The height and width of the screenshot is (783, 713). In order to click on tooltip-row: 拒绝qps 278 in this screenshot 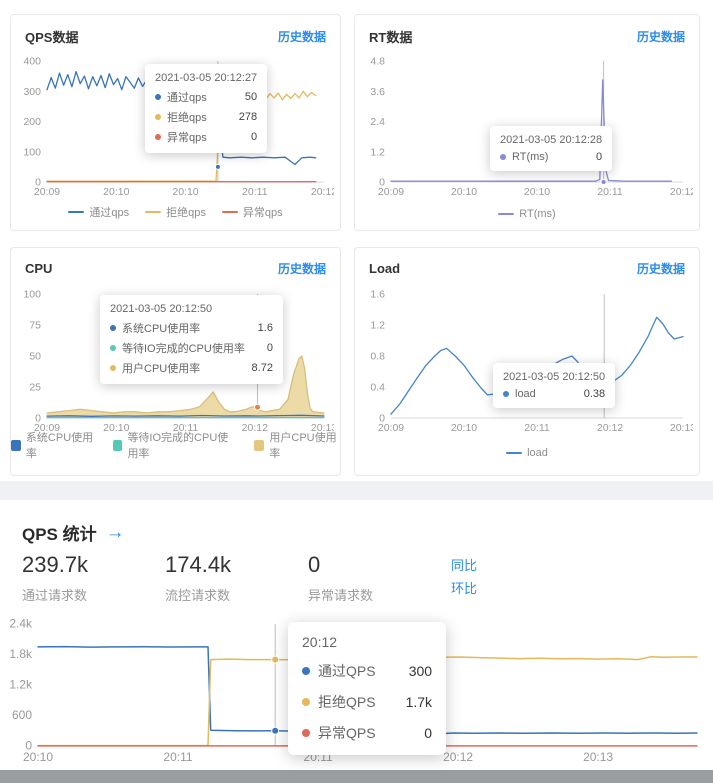, I will do `click(206, 117)`.